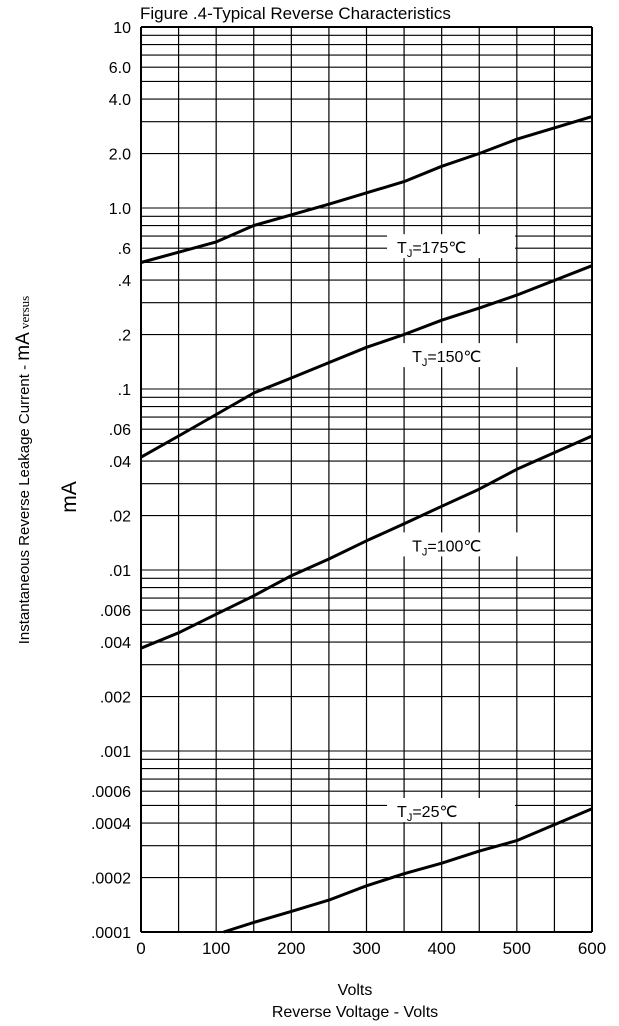 The width and height of the screenshot is (619, 1026). I want to click on series-label-1: TJ=175℃, so click(431, 250).